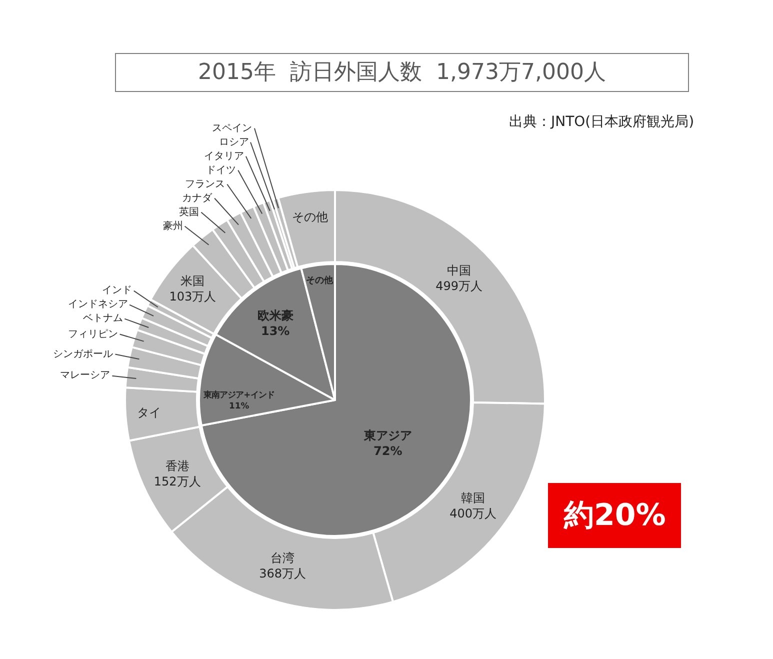  What do you see at coordinates (614, 515) in the screenshot?
I see `text: 約20%` at bounding box center [614, 515].